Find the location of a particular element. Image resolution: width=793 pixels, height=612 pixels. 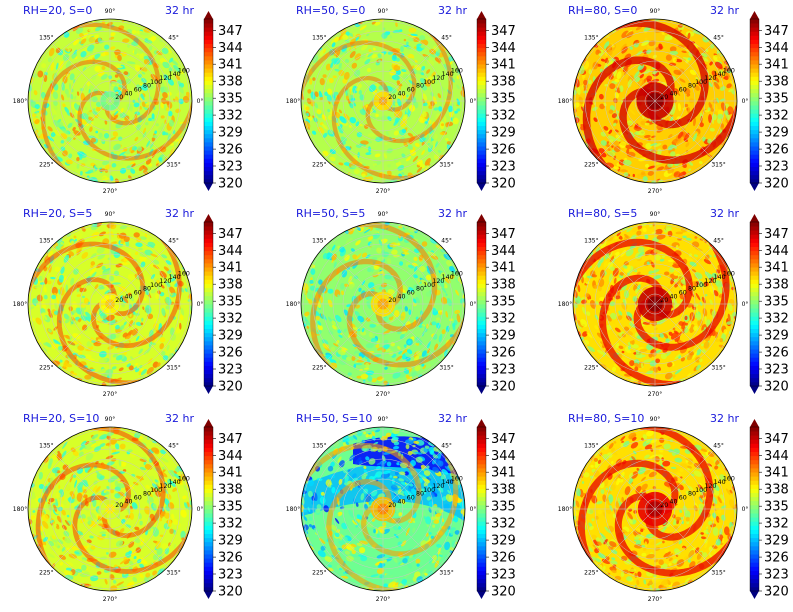

angular-tick-label: 180° is located at coordinates (20, 101).